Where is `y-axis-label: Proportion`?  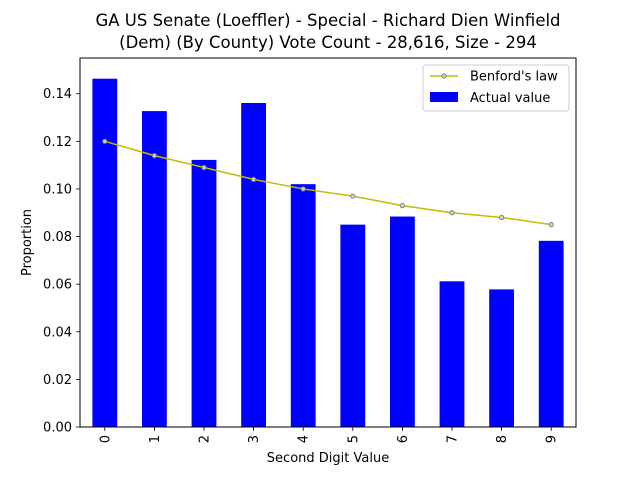
y-axis-label: Proportion is located at coordinates (27, 242).